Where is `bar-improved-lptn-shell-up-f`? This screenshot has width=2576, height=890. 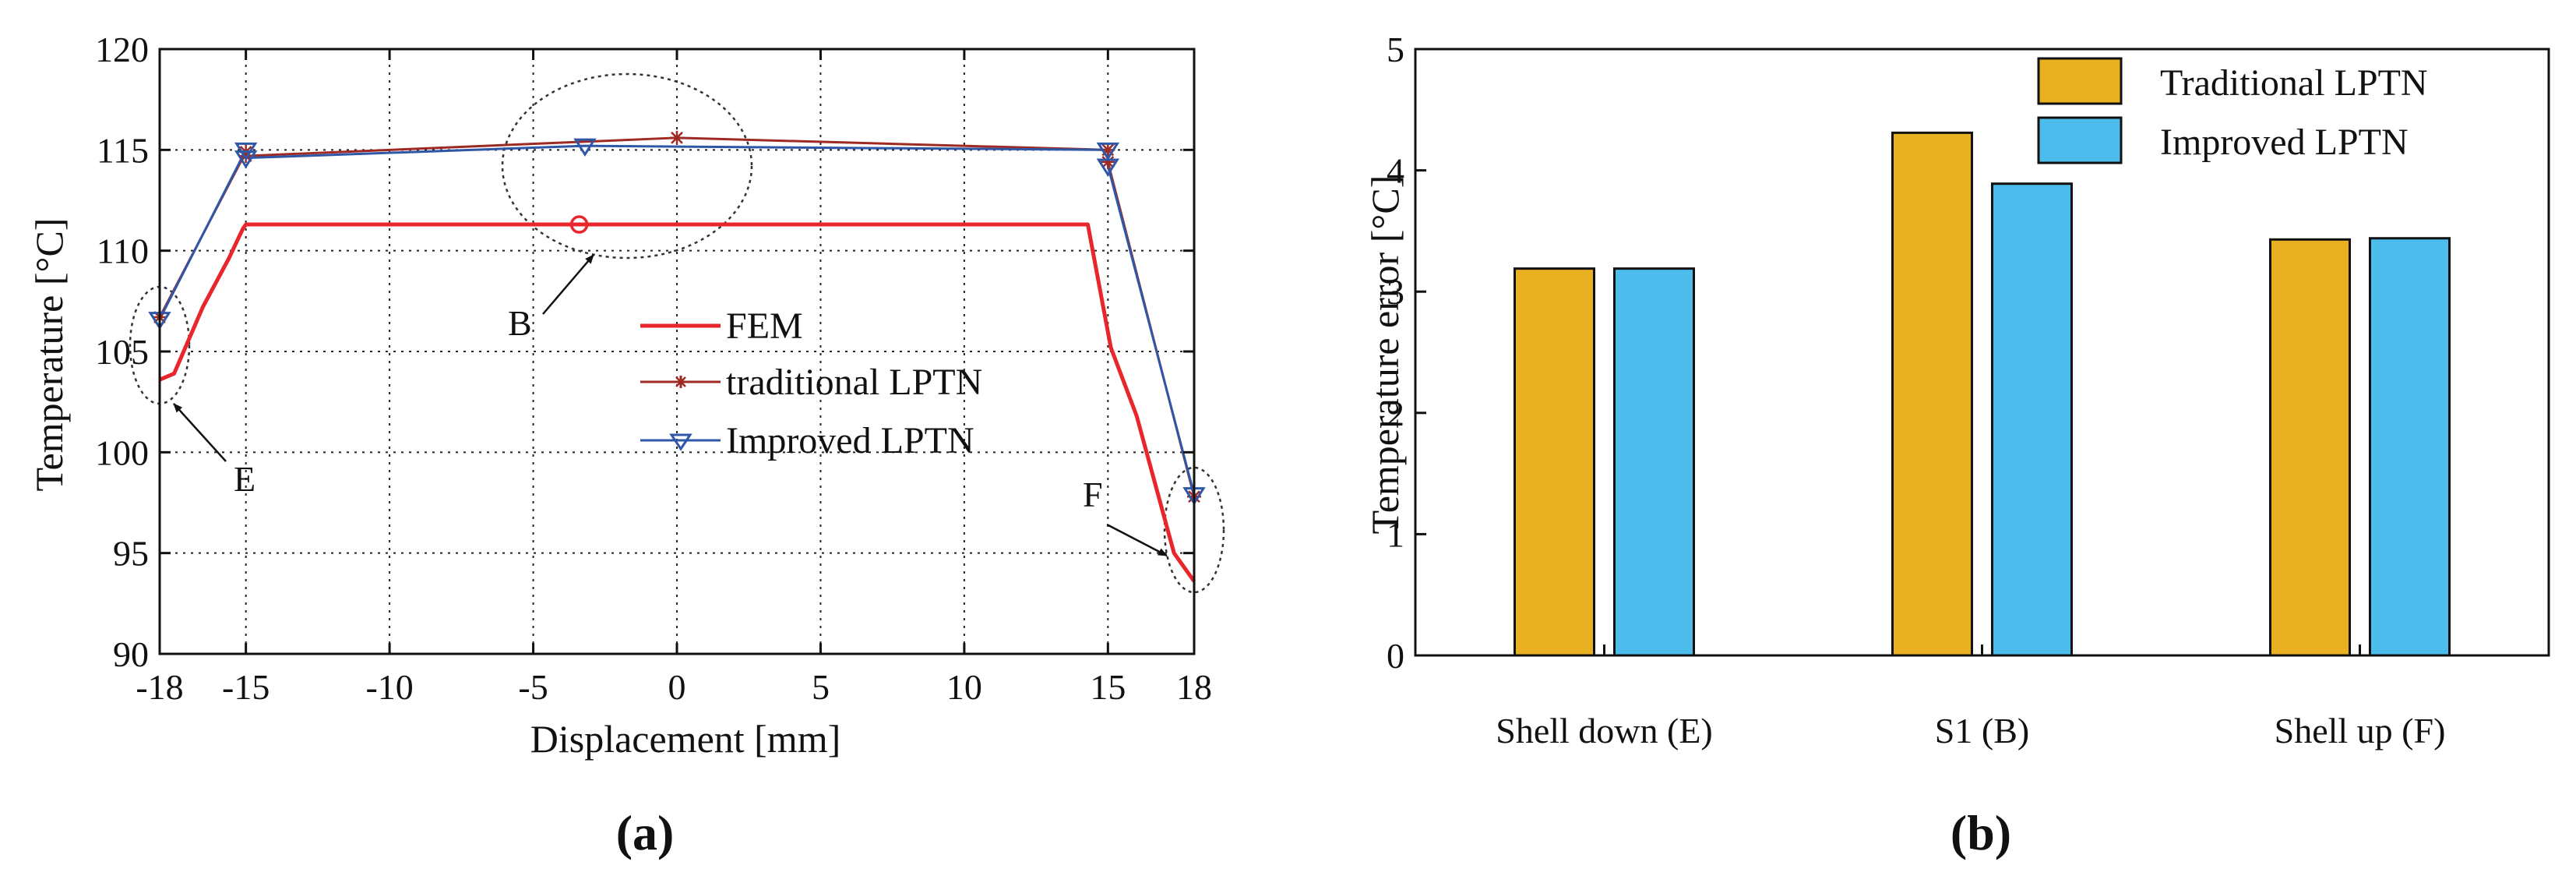
bar-improved-lptn-shell-up-f is located at coordinates (2410, 447).